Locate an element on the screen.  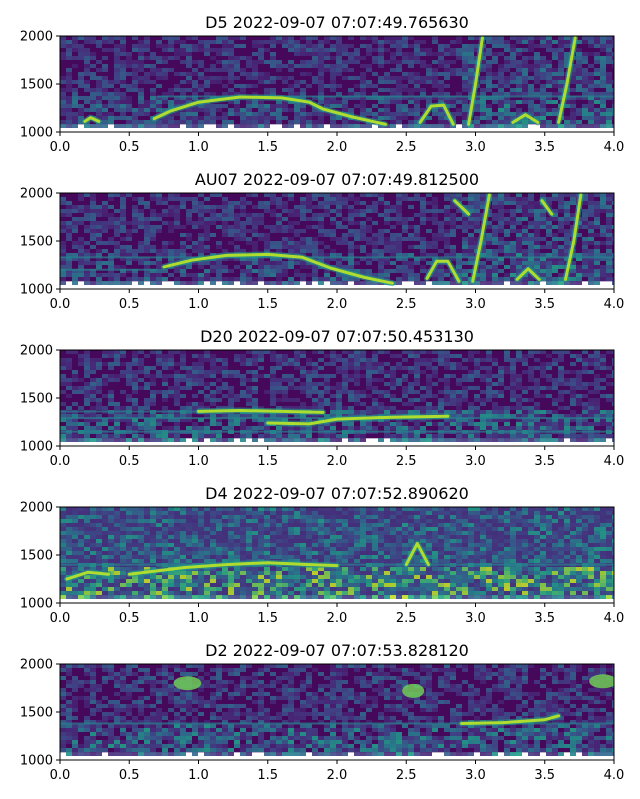
panel-title: D20 2022-09-07 07:07:50.453130 is located at coordinates (337, 336).